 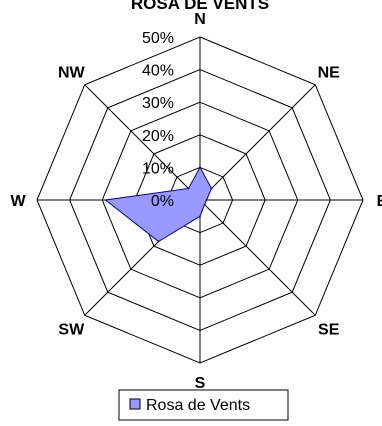 I want to click on legend: Rosa de Vents, so click(x=203, y=405).